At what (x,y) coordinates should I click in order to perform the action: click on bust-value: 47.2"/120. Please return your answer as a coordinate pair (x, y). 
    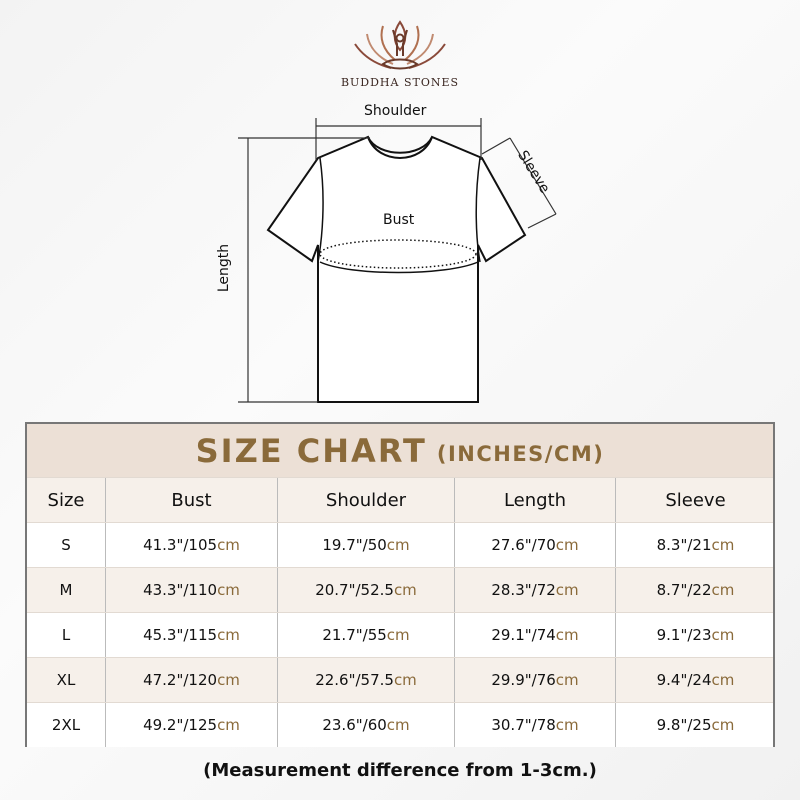
    Looking at the image, I should click on (180, 680).